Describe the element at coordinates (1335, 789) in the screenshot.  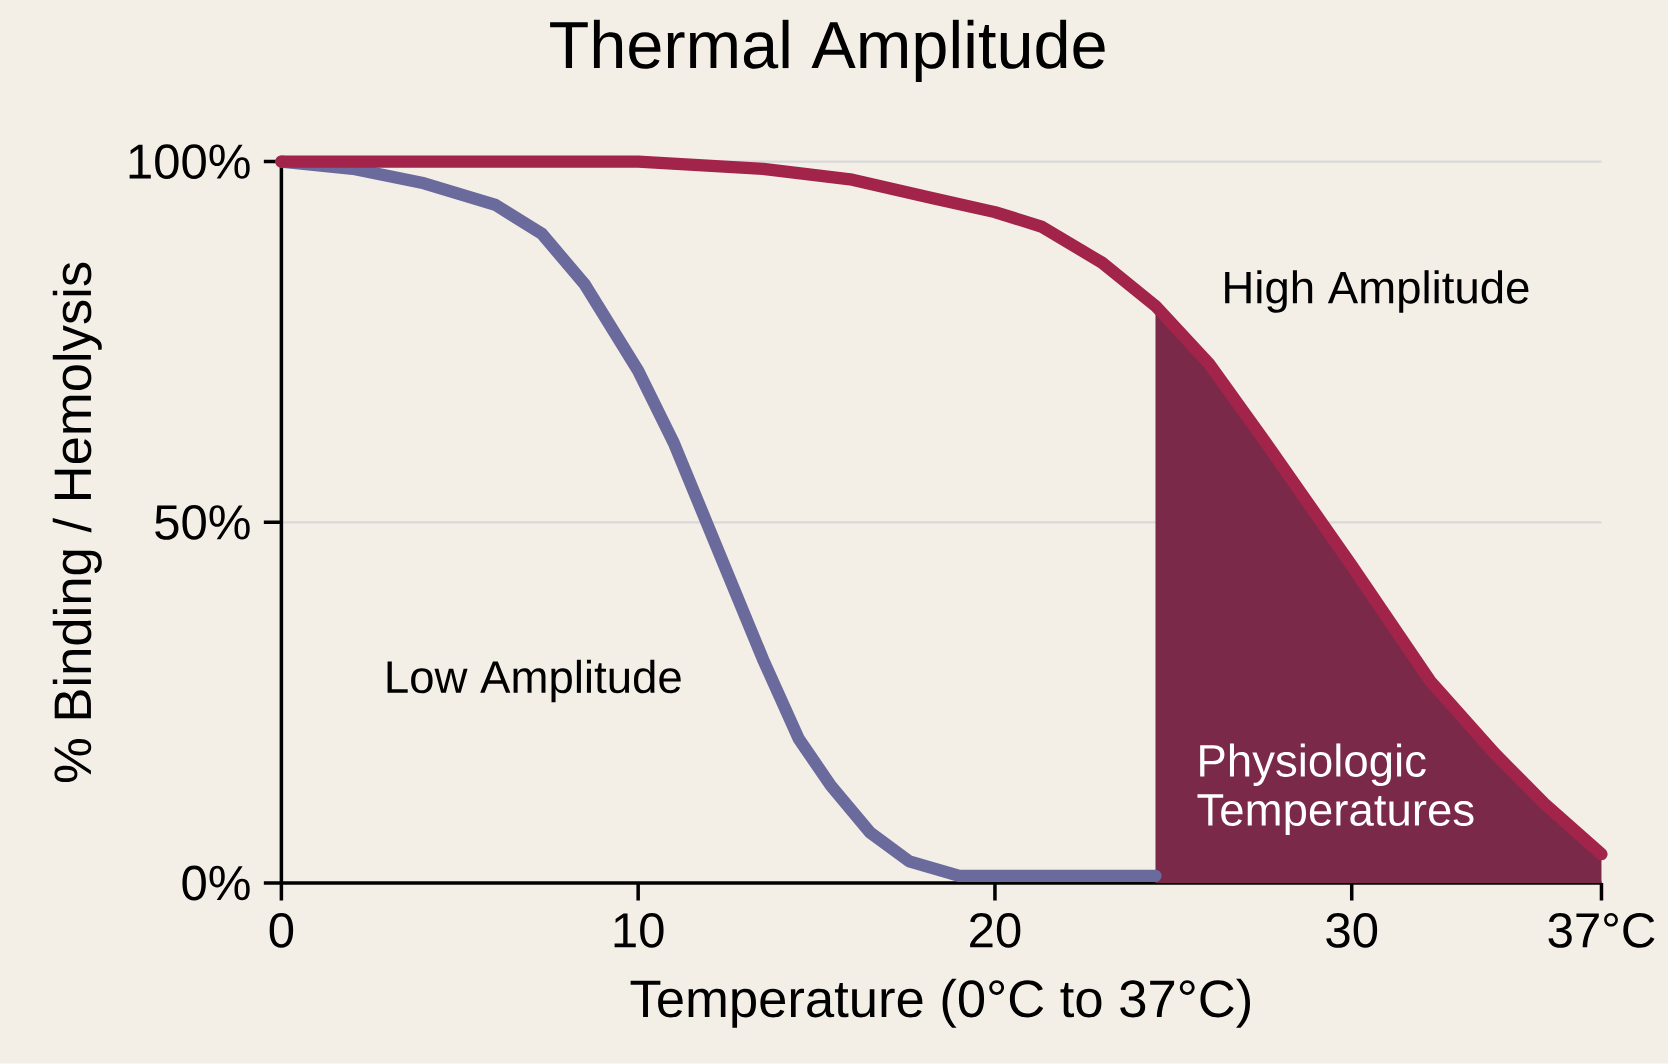
I see `series-label: Physiologic Temperatures` at that location.